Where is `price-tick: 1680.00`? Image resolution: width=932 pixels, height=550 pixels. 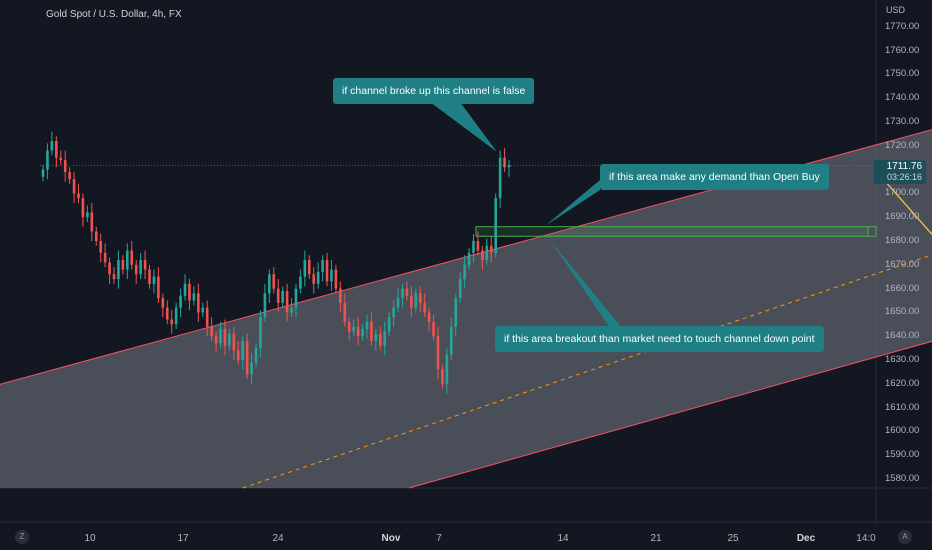
price-tick: 1680.00 is located at coordinates (902, 240).